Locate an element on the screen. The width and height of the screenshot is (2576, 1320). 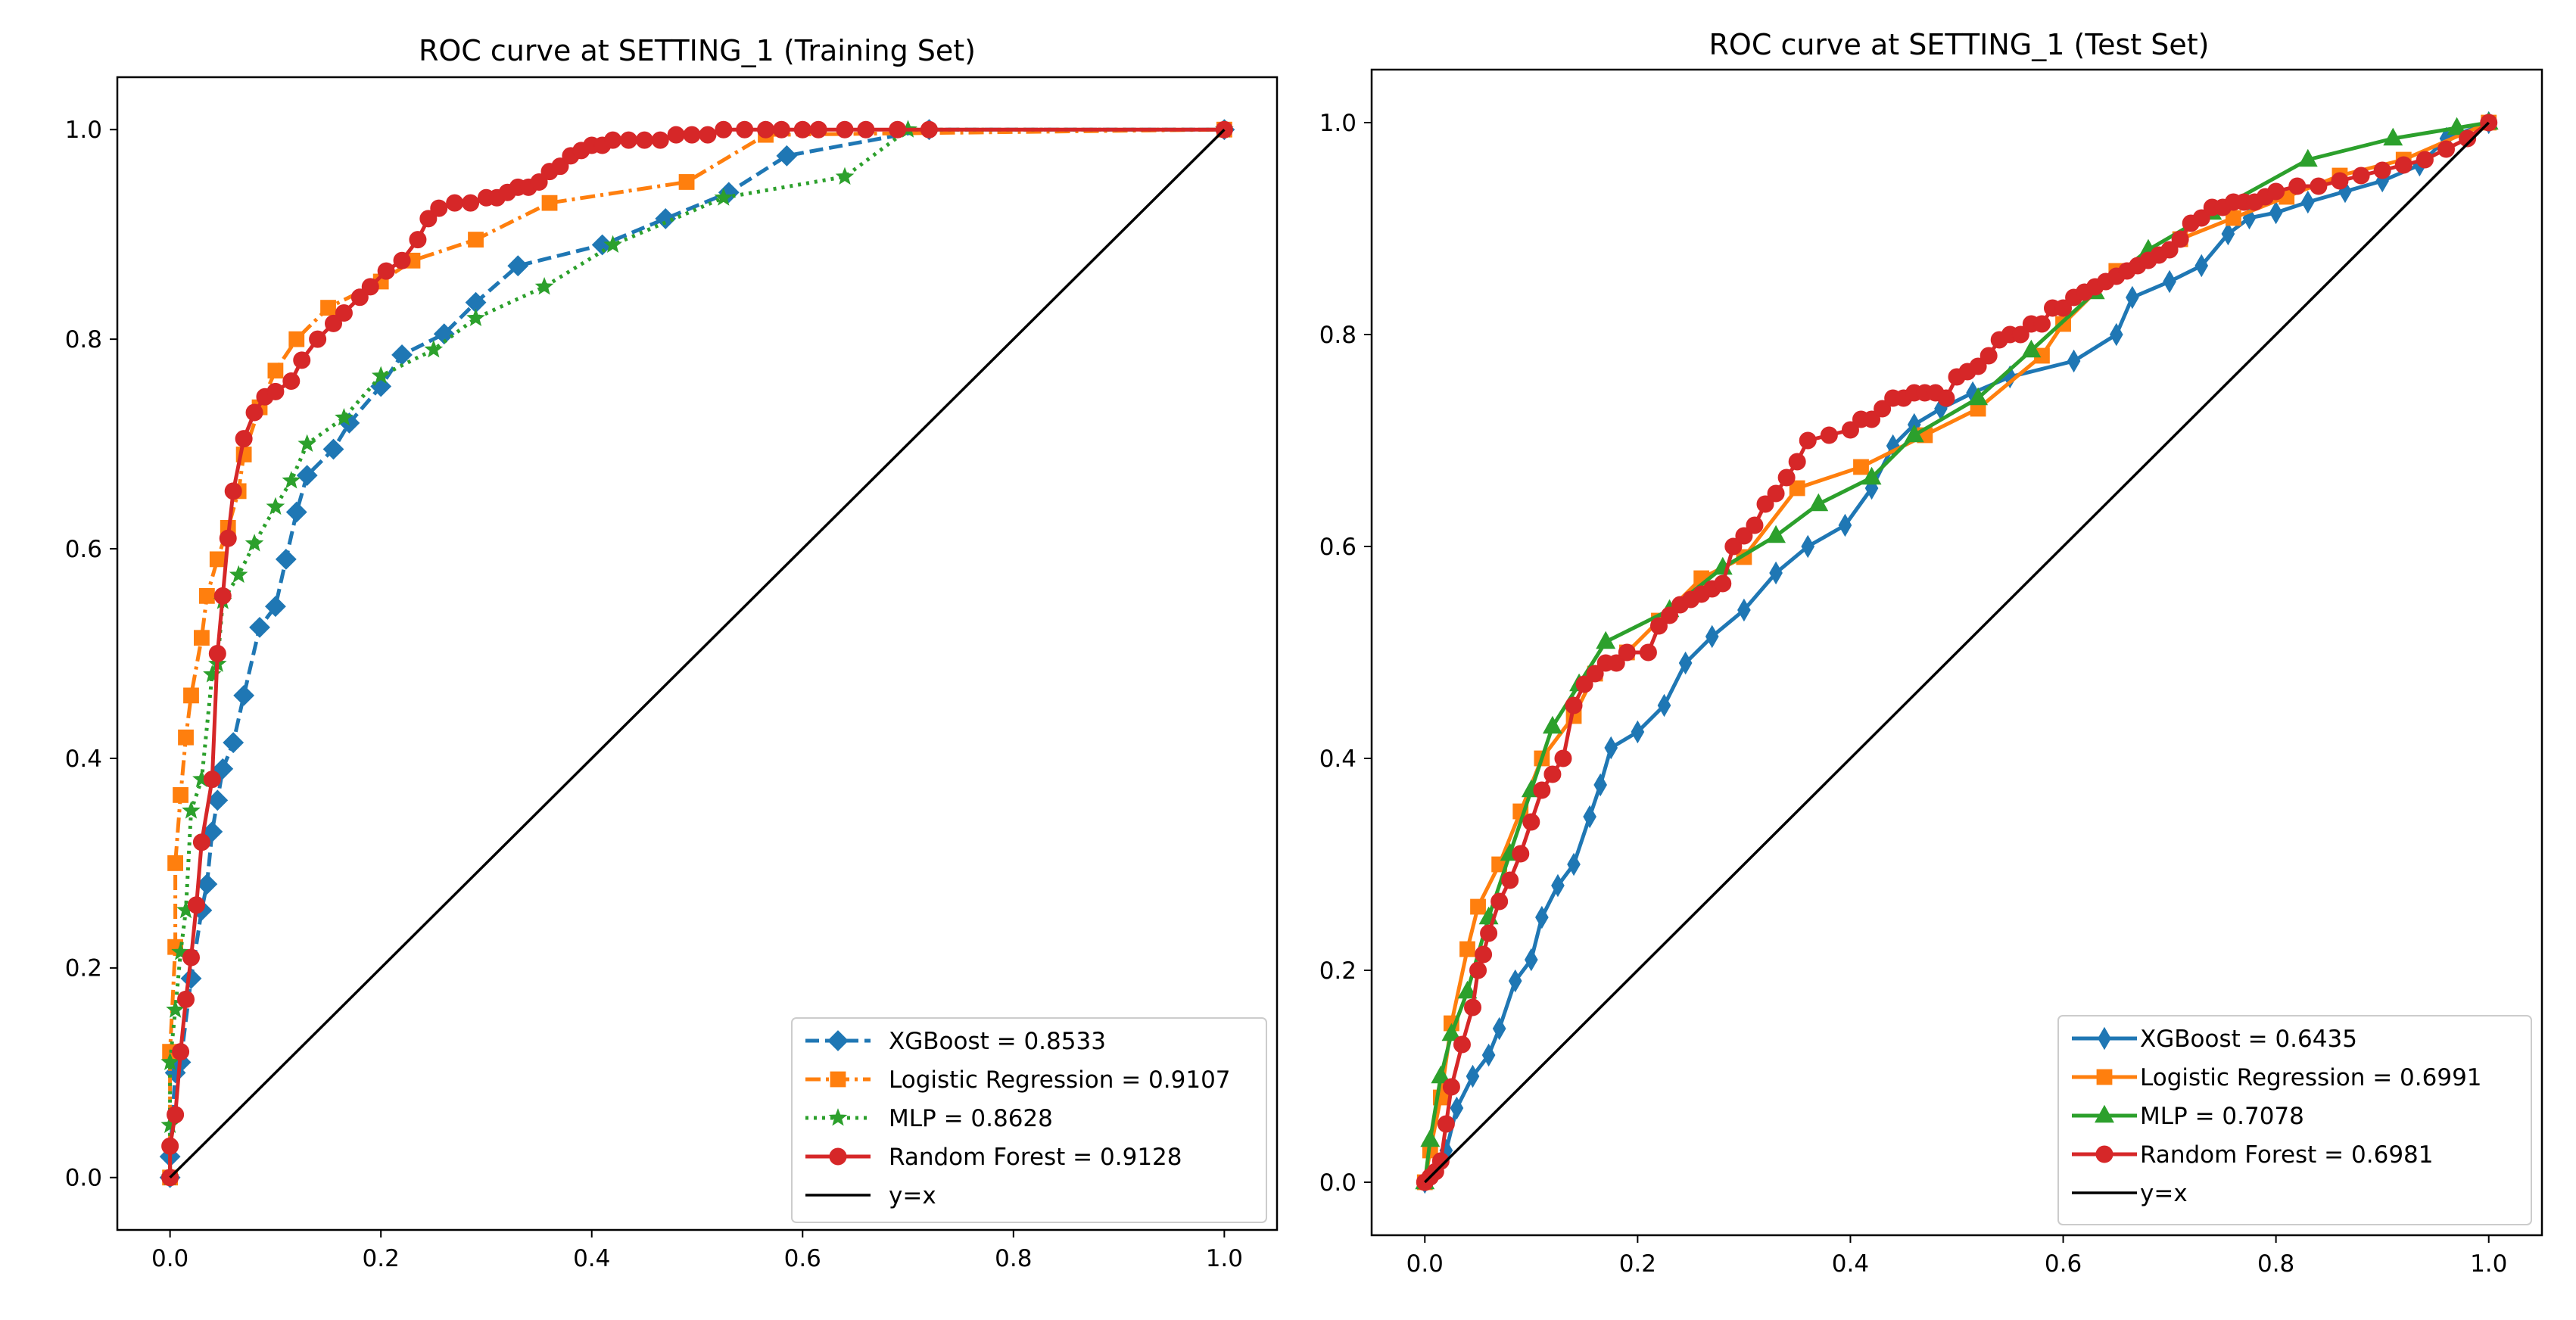
x-tick-label: 0.8 is located at coordinates (2275, 1264).